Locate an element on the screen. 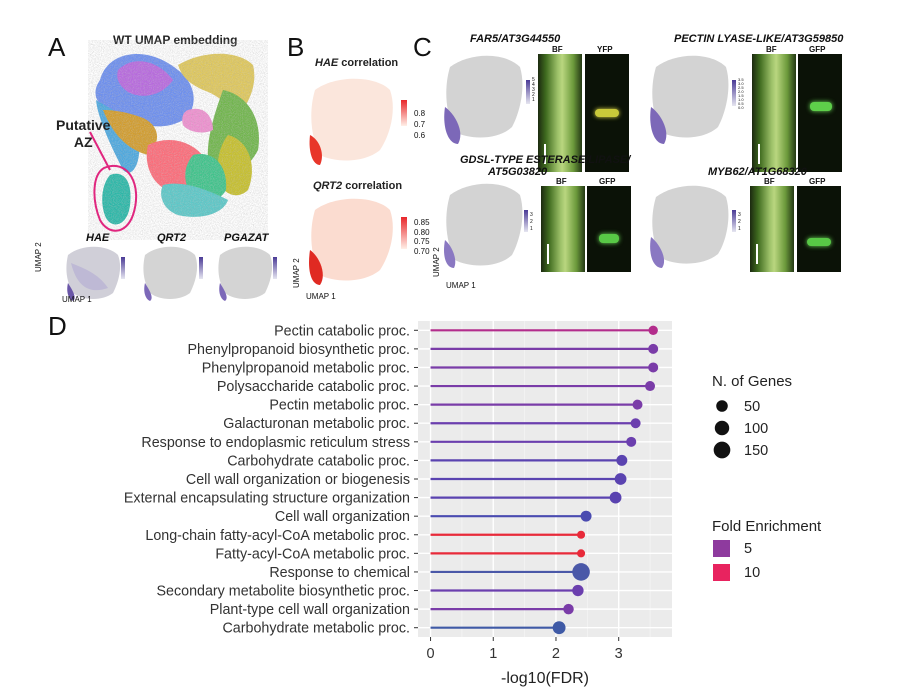 Image resolution: width=918 pixels, height=698 pixels. gene-title-pectin-lyase: PECTIN LYASE-LIKE/AT3G59850 is located at coordinates (759, 39).